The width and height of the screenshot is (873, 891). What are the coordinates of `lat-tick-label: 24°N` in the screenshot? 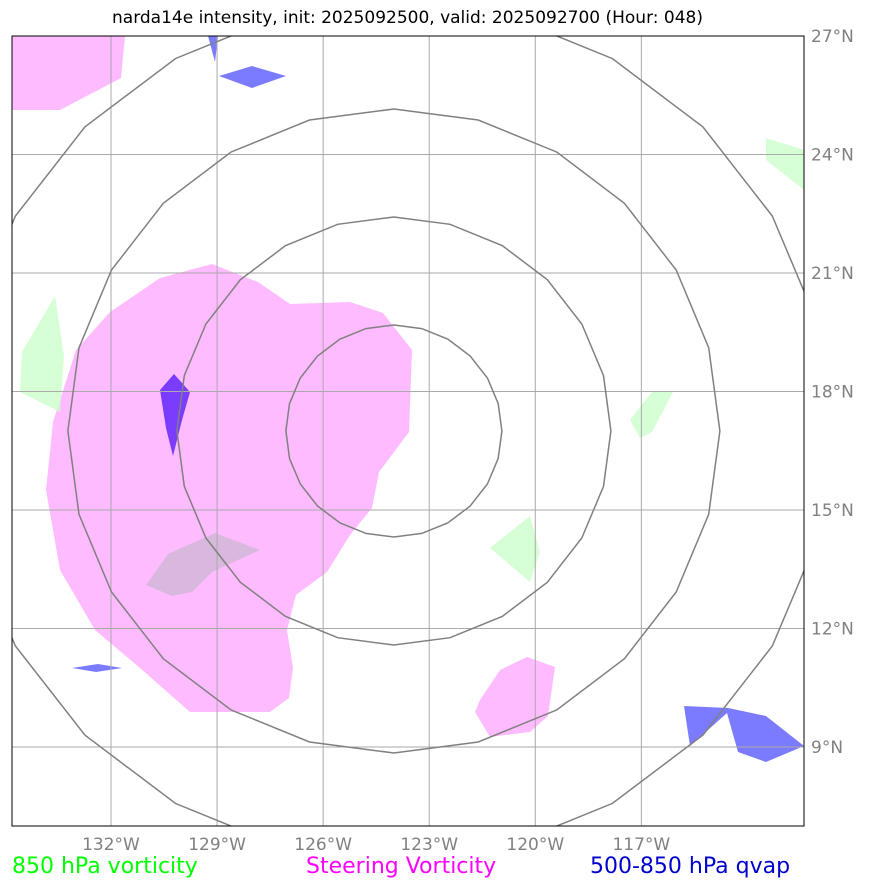 It's located at (832, 156).